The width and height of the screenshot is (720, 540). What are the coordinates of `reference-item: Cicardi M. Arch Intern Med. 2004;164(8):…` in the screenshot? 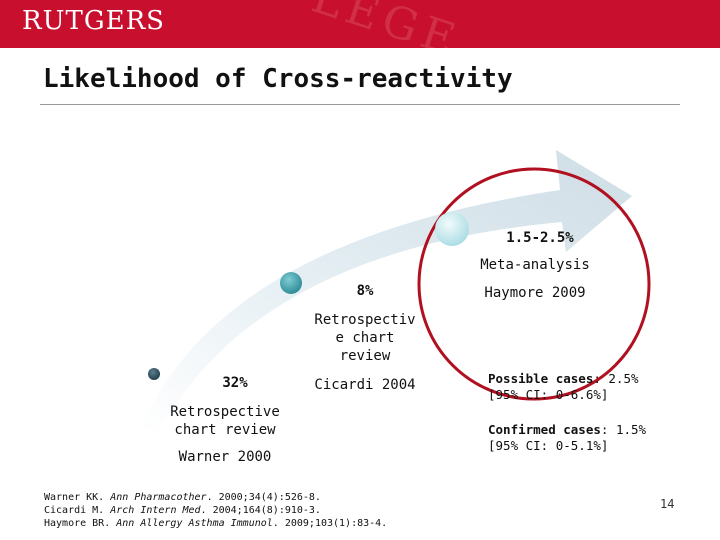 It's located at (182, 510).